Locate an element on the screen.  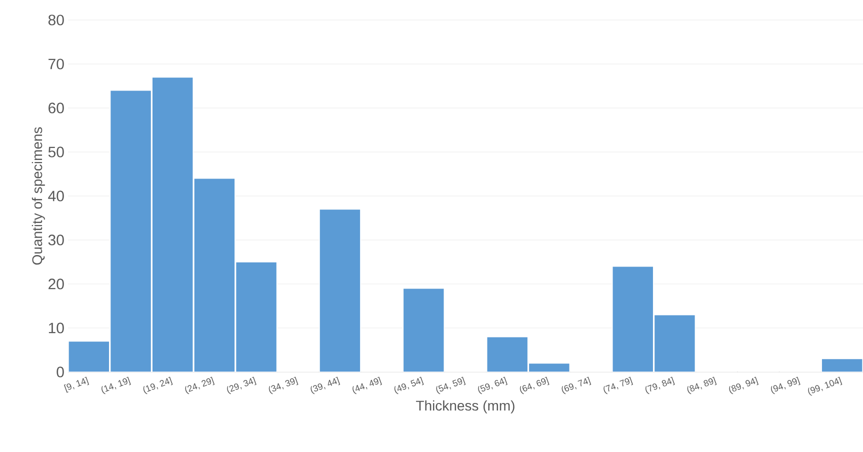
x-tick-label: (49, 54] is located at coordinates (409, 385).